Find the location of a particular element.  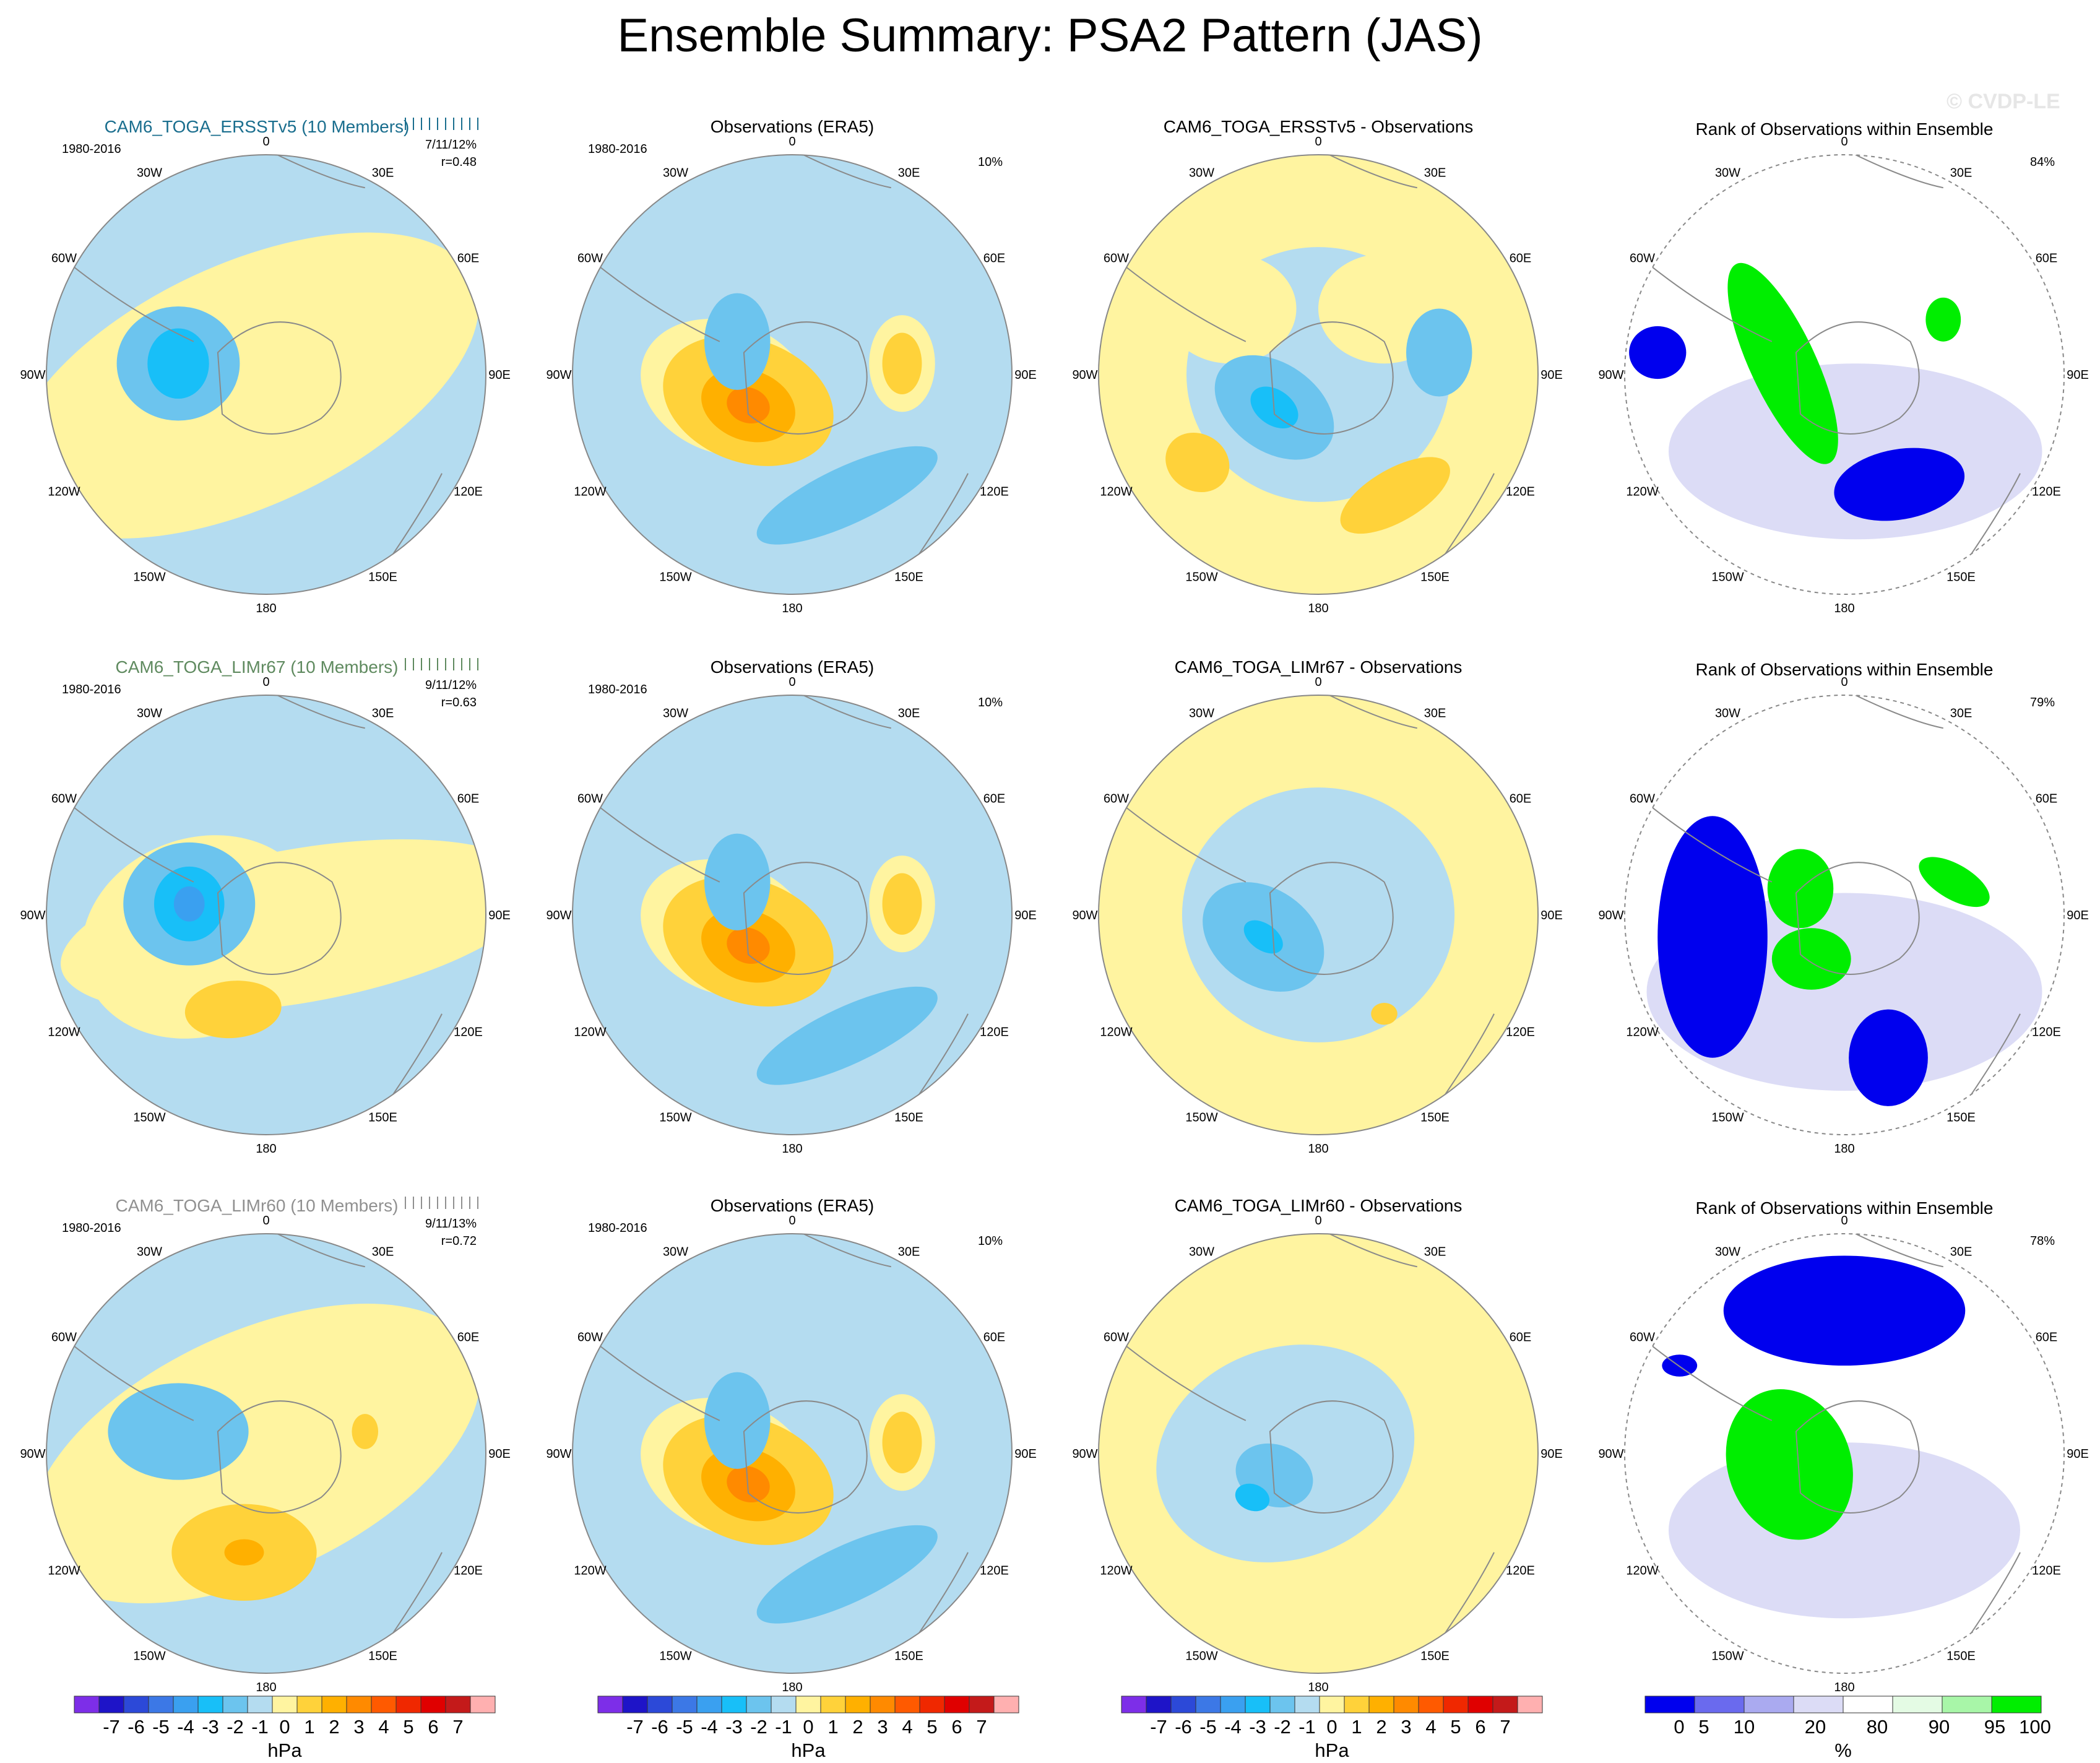

colorbar-tick-label: 1 is located at coordinates (309, 1727).